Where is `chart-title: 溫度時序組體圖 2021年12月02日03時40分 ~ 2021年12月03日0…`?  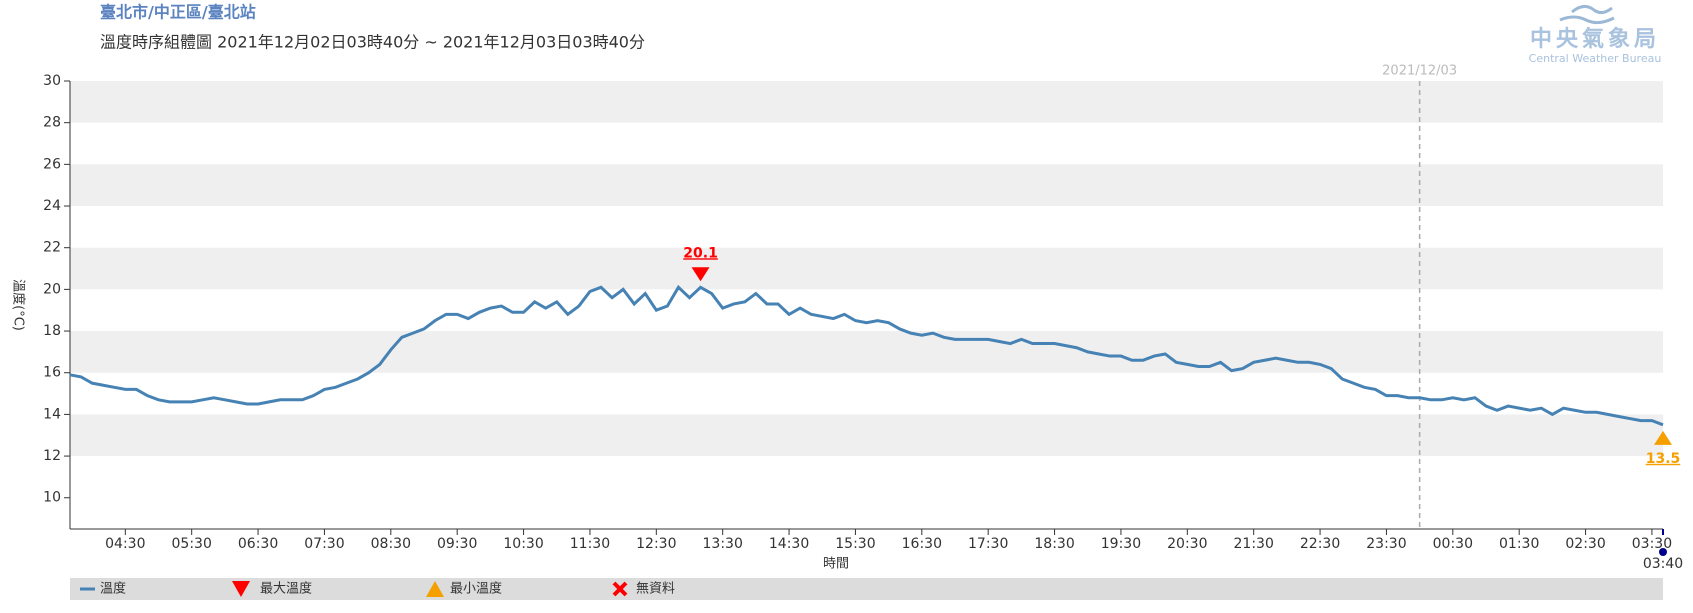 chart-title: 溫度時序組體圖 2021年12月02日03時40分 ~ 2021年12月03日0… is located at coordinates (372, 42).